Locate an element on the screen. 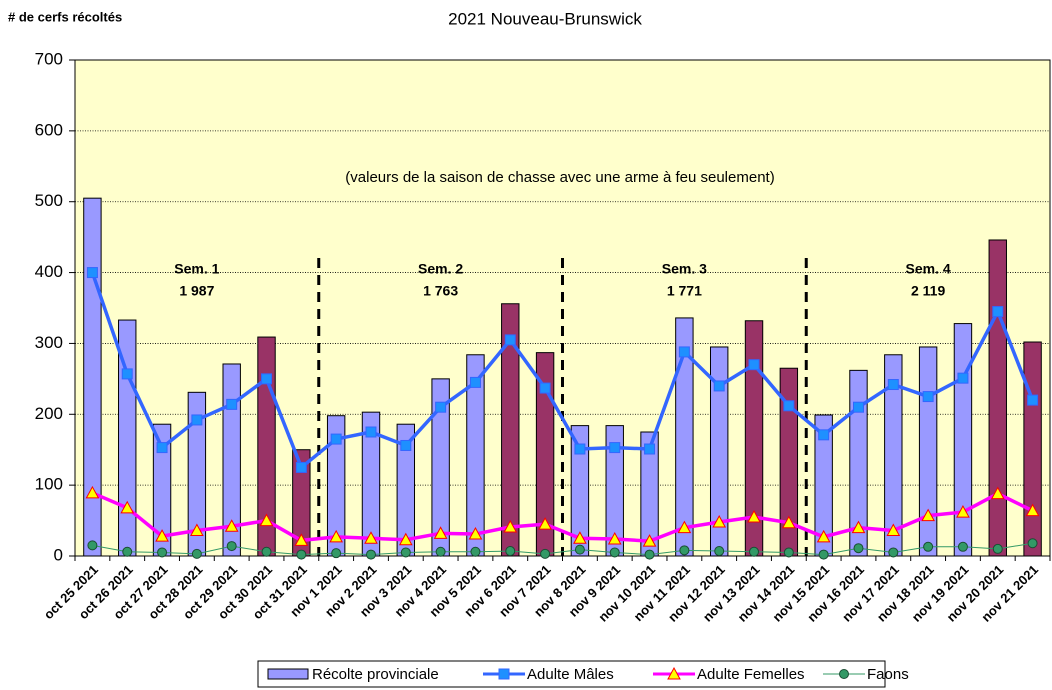 The width and height of the screenshot is (1052, 690). y-tick-label: 600 is located at coordinates (49, 129).